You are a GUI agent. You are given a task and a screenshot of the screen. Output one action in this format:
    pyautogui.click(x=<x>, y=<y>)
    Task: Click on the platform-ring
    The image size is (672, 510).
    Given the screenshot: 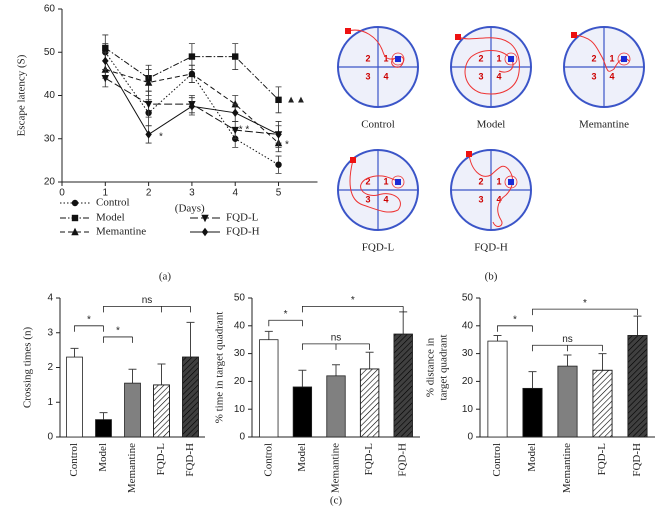 What is the action you would take?
    pyautogui.click(x=624, y=59)
    